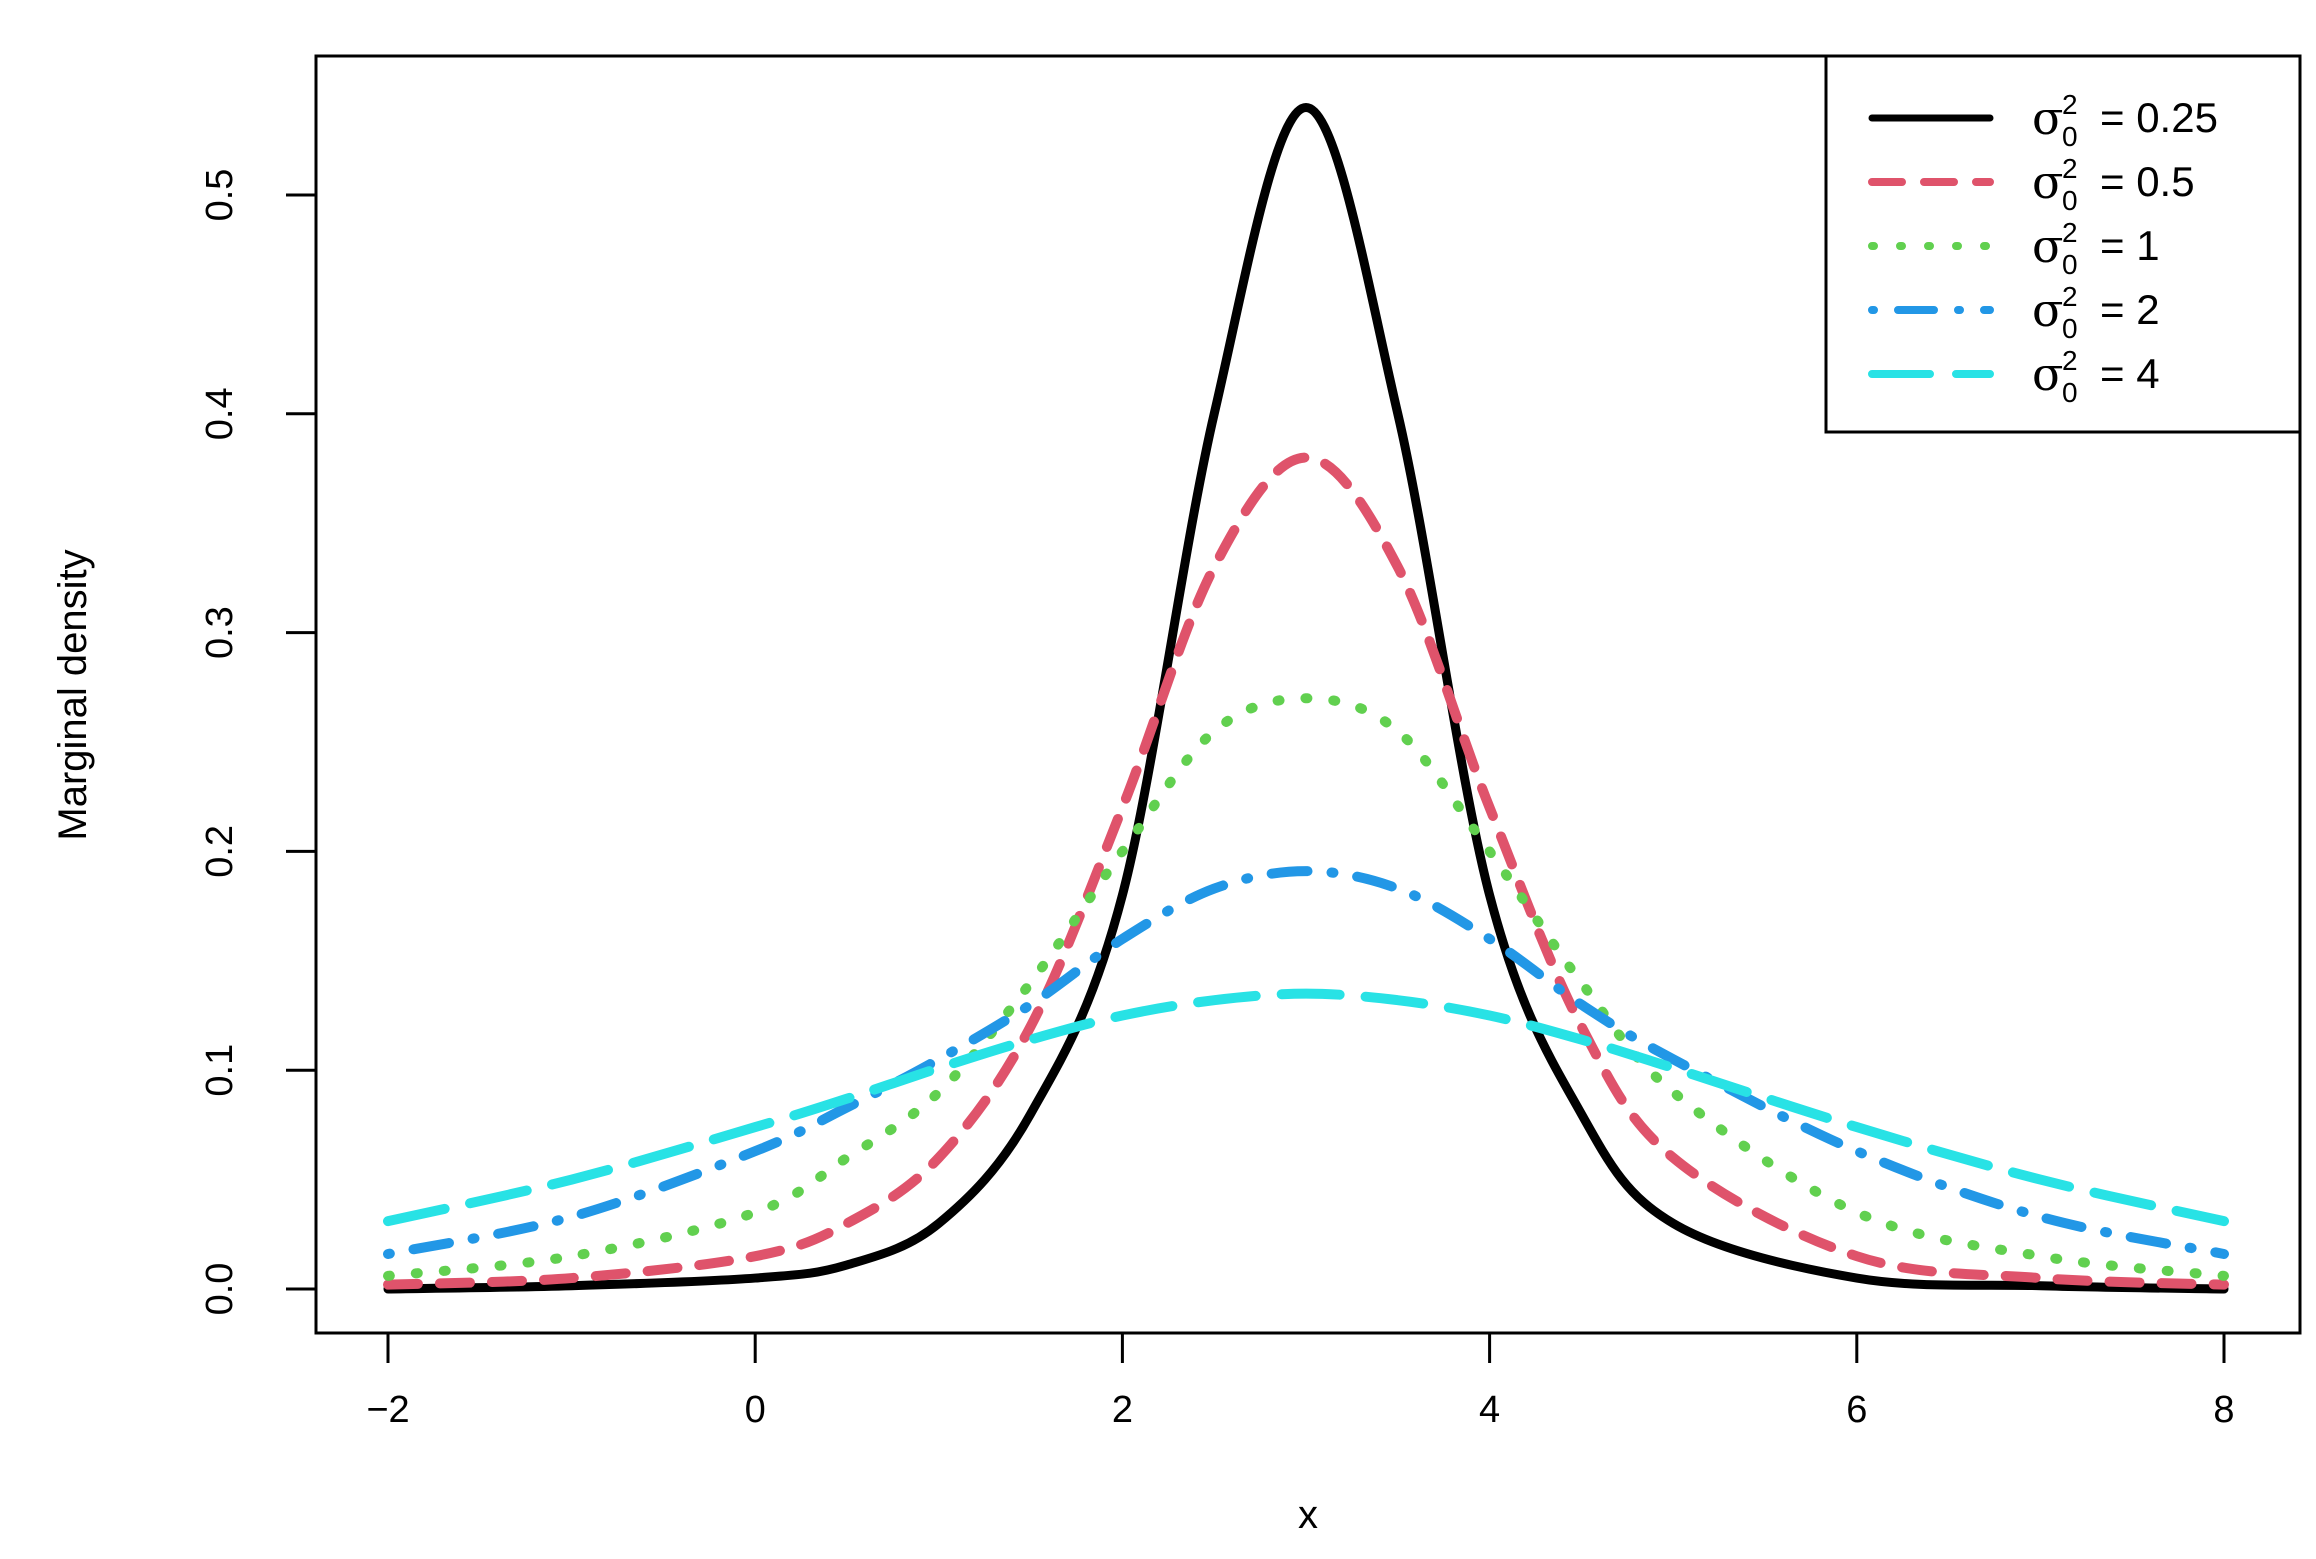 The width and height of the screenshot is (2316, 1559). Describe the element at coordinates (1122, 1410) in the screenshot. I see `x-tick-label: 2` at that location.